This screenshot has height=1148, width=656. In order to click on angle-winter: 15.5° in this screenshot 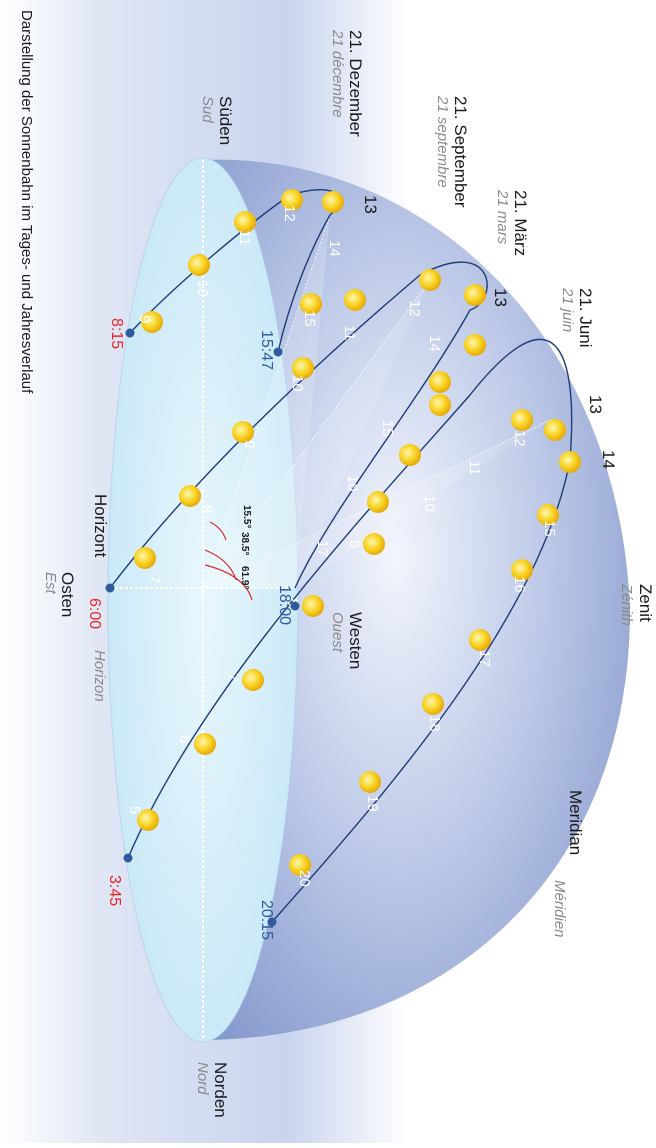, I will do `click(246, 516)`.